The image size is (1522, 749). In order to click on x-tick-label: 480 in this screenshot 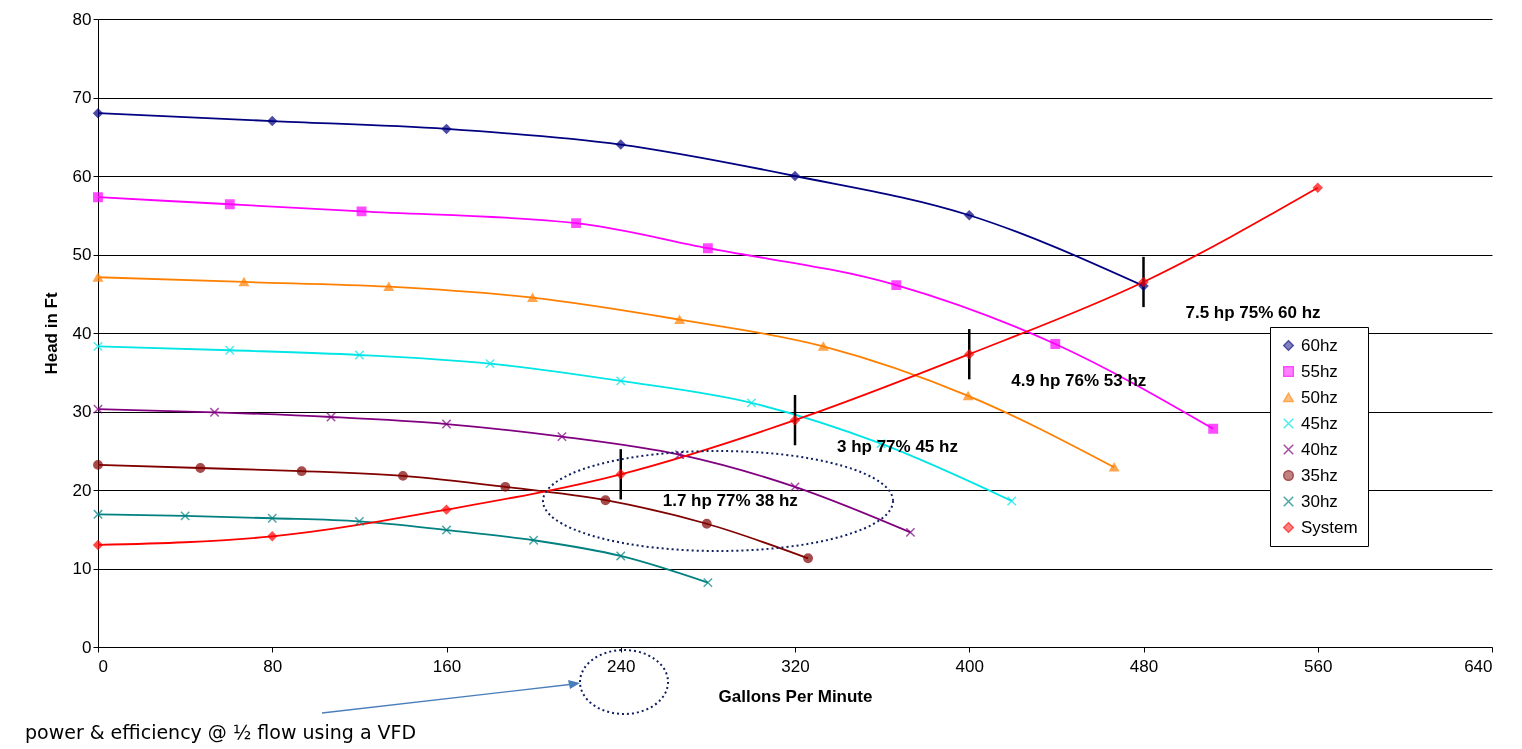, I will do `click(1144, 666)`.